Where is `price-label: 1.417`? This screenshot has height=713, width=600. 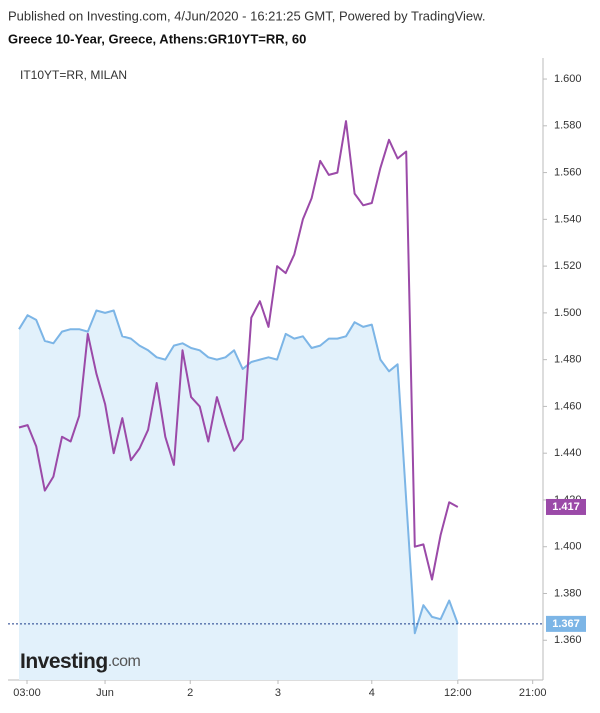 price-label: 1.417 is located at coordinates (566, 507).